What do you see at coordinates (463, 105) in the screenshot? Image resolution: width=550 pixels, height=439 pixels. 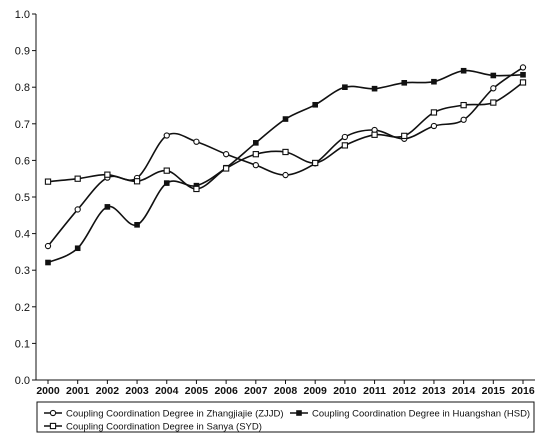 I see `data-point-syd-2014` at bounding box center [463, 105].